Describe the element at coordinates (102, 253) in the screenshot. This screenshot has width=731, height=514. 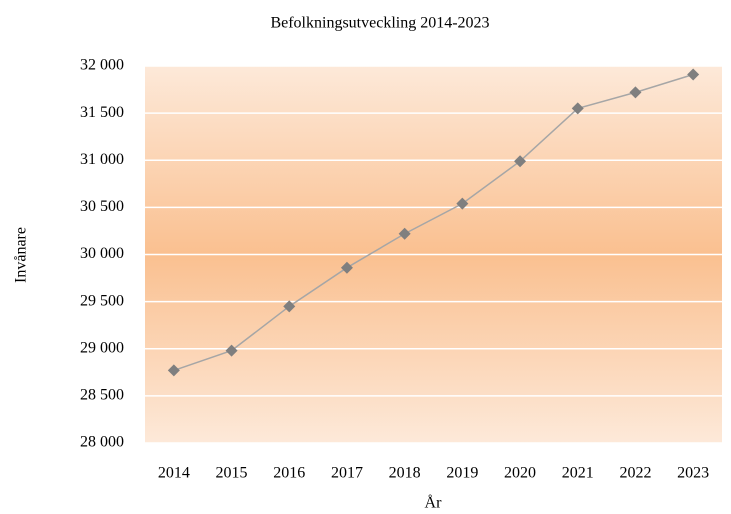
I see `y-tick-label: 30 000` at that location.